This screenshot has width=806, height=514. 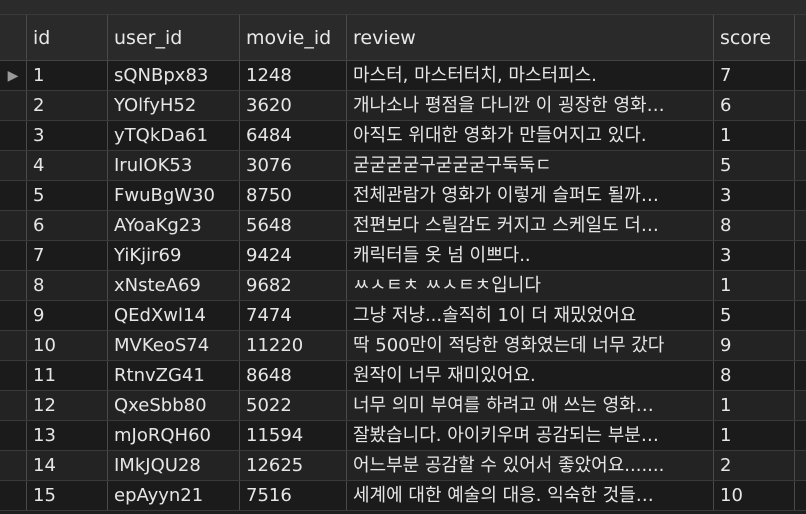 I want to click on cell-id: 5, so click(x=67, y=195).